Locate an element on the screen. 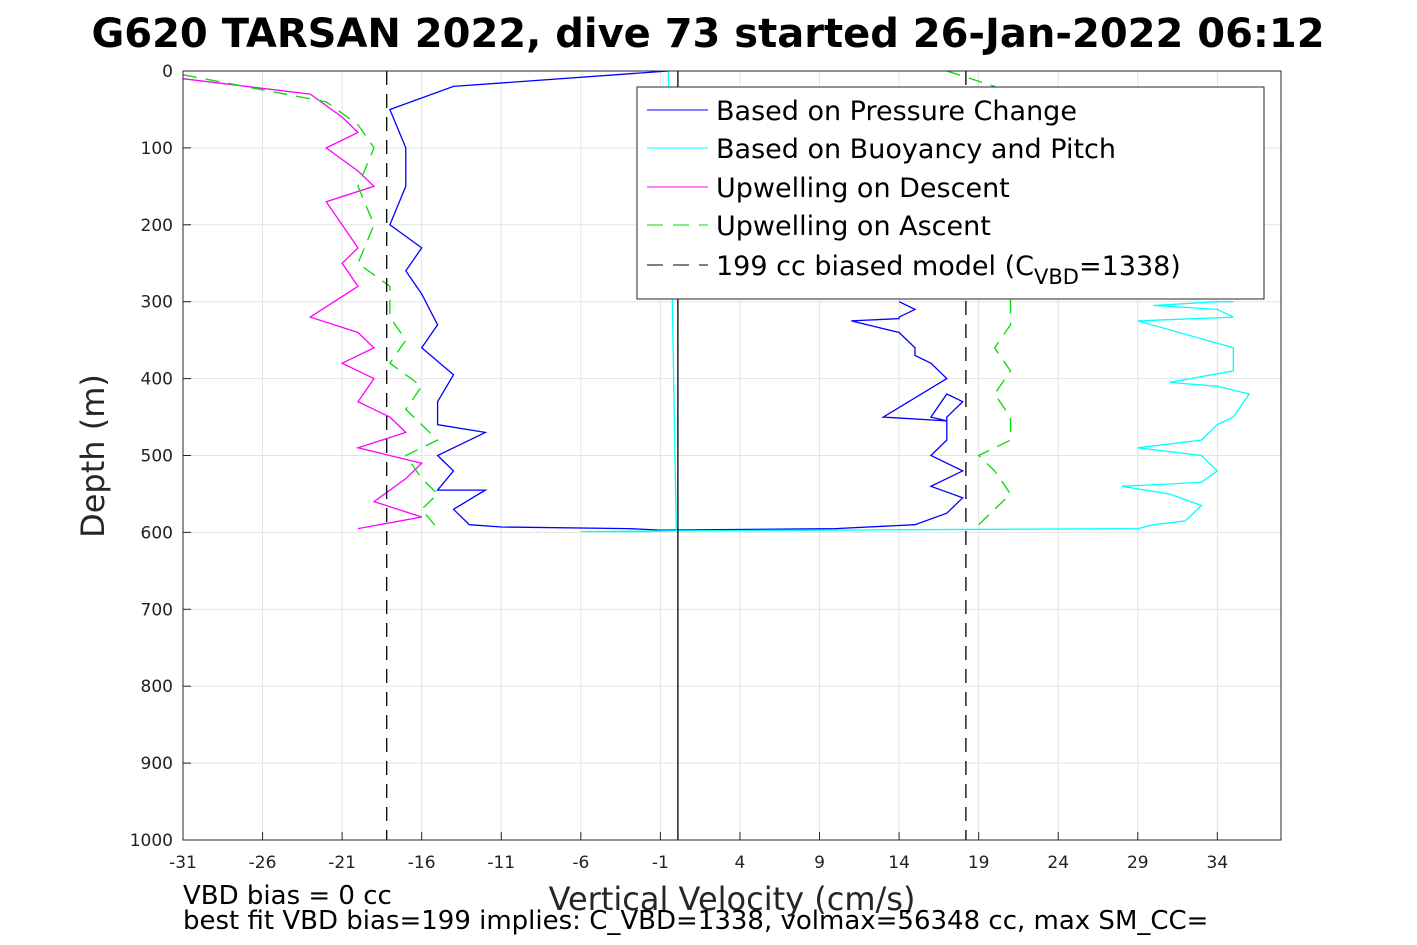 The height and width of the screenshot is (945, 1417). y-axis-label: Depth (m) is located at coordinates (93, 456).